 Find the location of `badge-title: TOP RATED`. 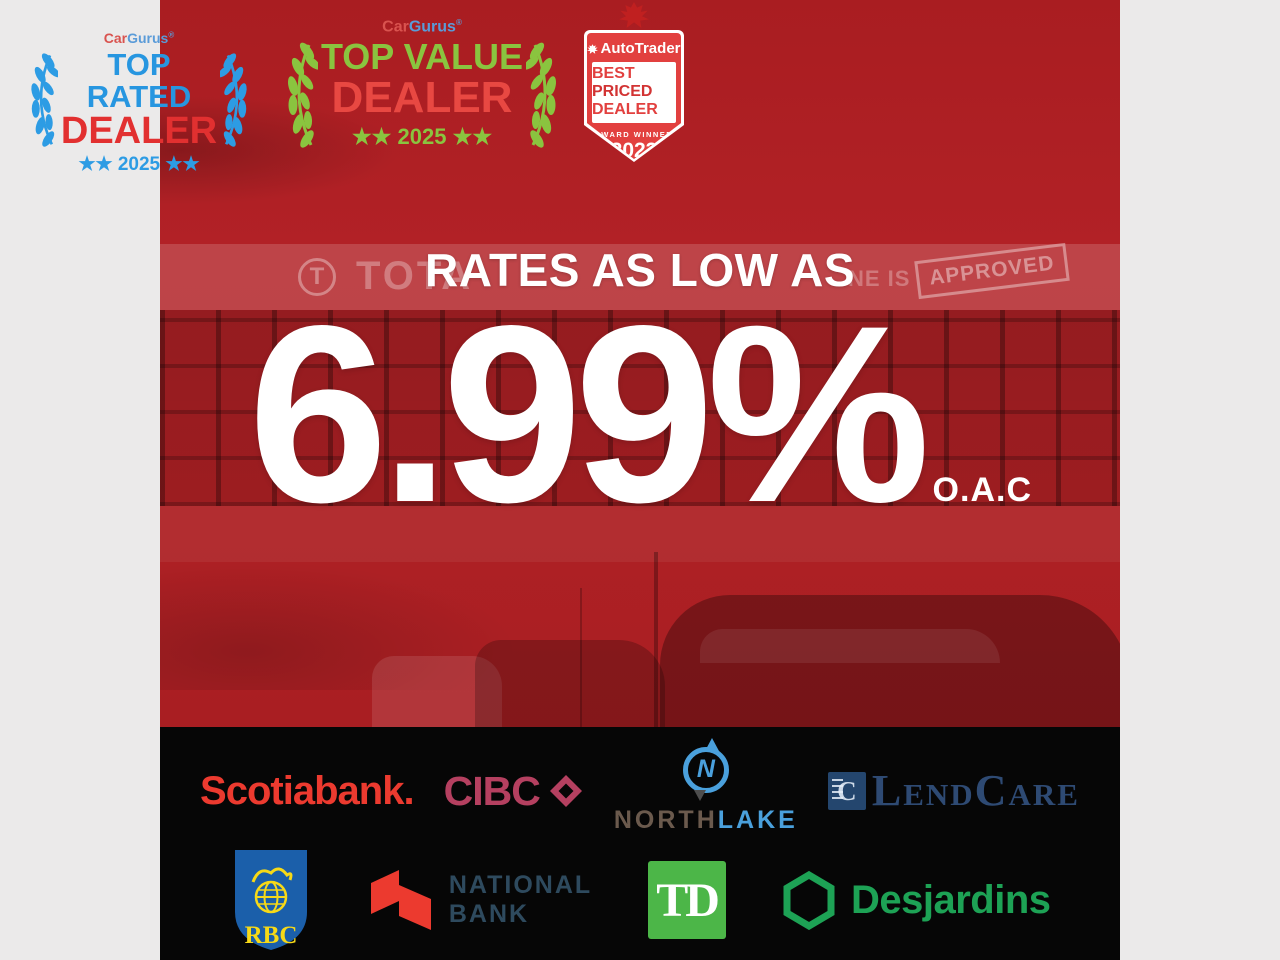

badge-title: TOP RATED is located at coordinates (139, 80).